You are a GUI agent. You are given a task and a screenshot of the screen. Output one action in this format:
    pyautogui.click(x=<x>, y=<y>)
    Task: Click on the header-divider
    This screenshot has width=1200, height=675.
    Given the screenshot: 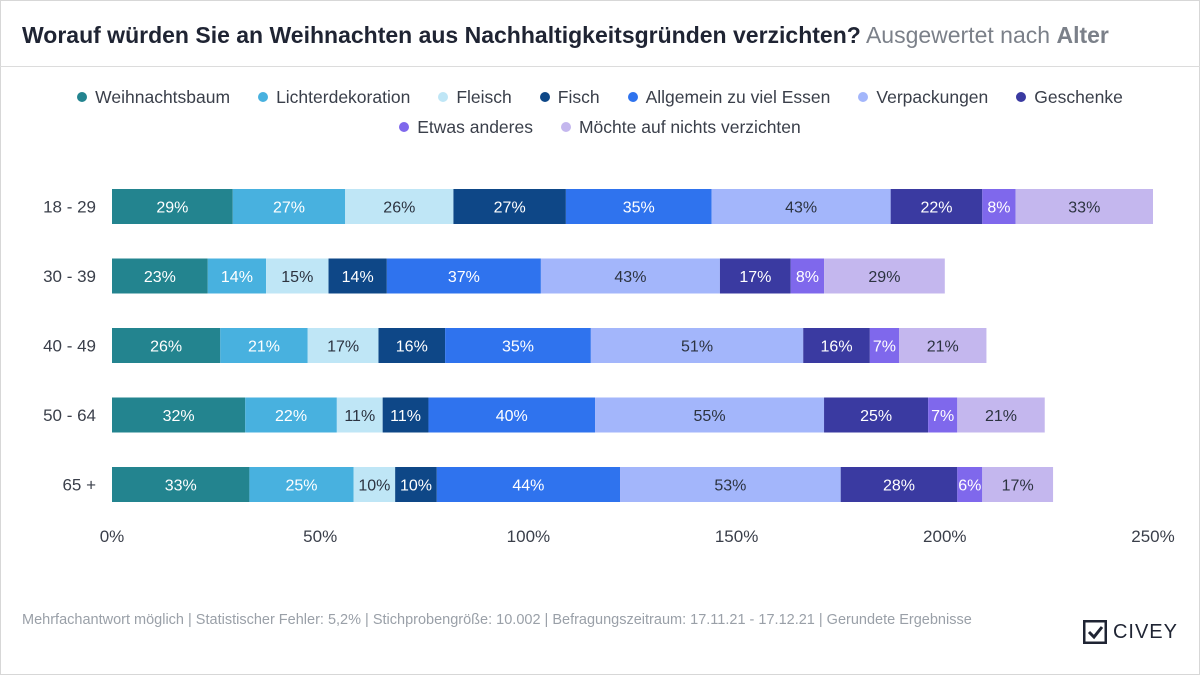 What is the action you would take?
    pyautogui.click(x=600, y=66)
    